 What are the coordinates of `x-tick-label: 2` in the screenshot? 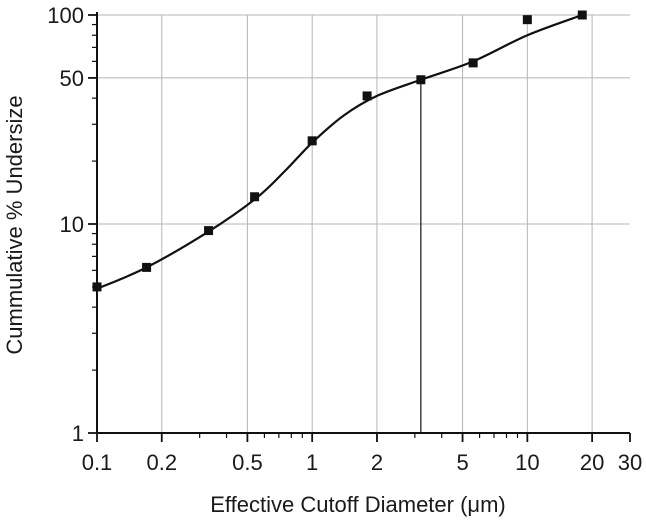 It's located at (377, 462).